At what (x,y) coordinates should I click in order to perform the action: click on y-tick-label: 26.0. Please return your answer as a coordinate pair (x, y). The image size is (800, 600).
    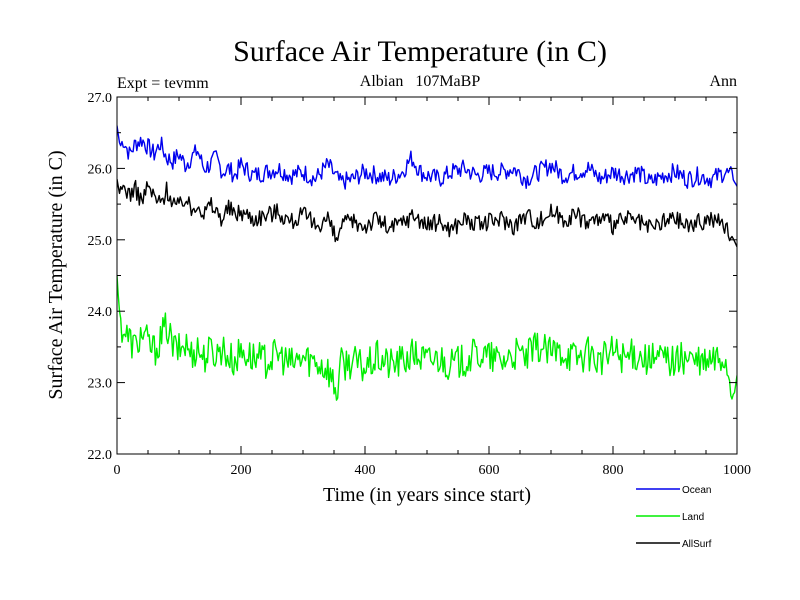
    Looking at the image, I should click on (100, 169).